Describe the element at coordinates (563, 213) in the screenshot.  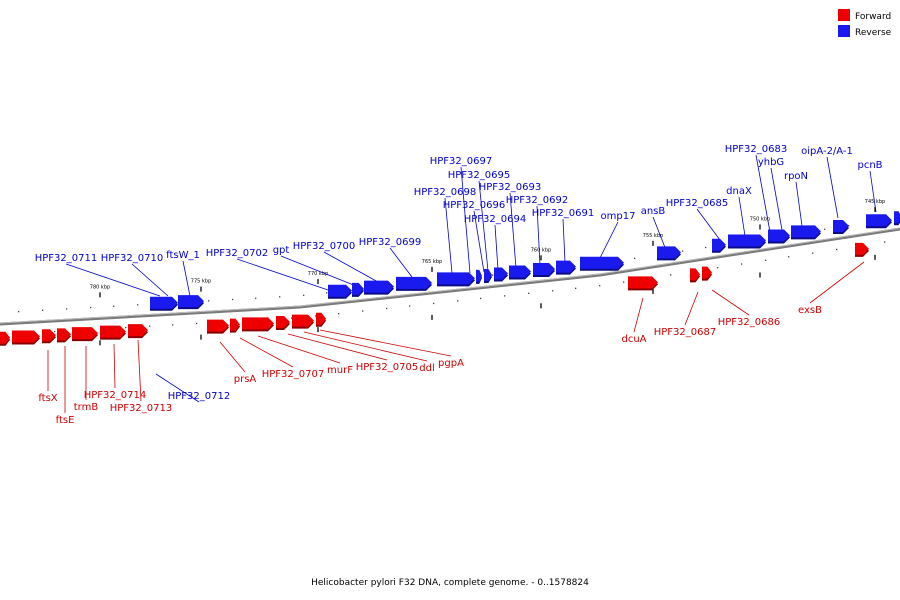
I see `reverse-gene-label-hpf32-0691: HPF32_0691` at that location.